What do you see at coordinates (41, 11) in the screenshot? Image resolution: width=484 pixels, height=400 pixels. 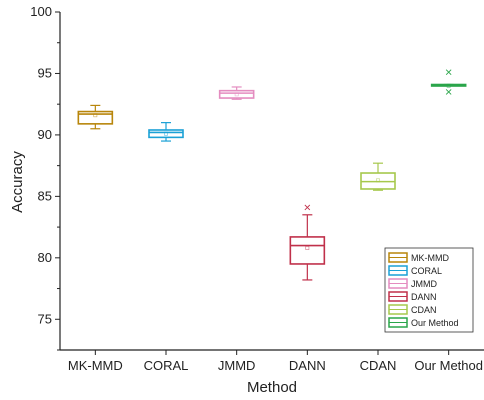 I see `y-tick-label: 100` at bounding box center [41, 11].